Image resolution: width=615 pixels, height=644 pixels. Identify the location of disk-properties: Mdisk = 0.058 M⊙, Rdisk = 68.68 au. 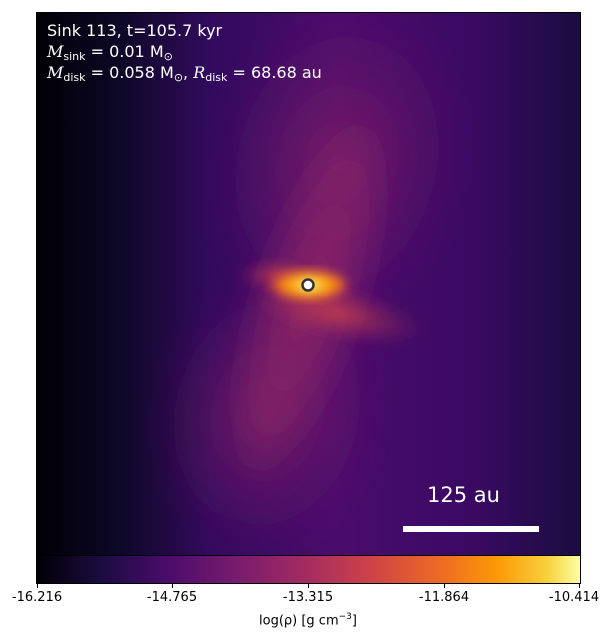
(184, 73).